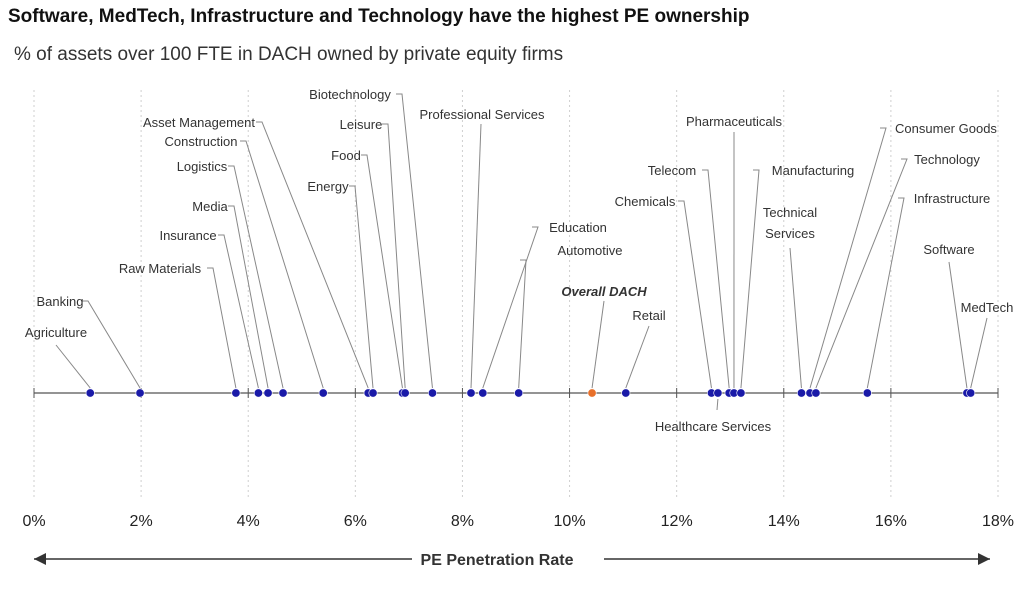 Image resolution: width=1024 pixels, height=589 pixels. Describe the element at coordinates (476, 256) in the screenshot. I see `leader-line-professional-services` at that location.